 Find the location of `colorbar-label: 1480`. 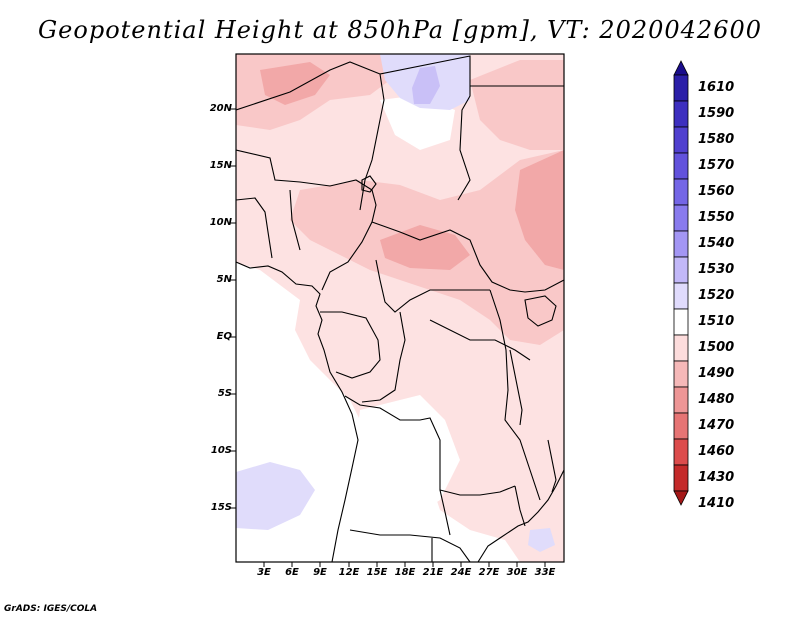

colorbar-label: 1480 is located at coordinates (716, 399).